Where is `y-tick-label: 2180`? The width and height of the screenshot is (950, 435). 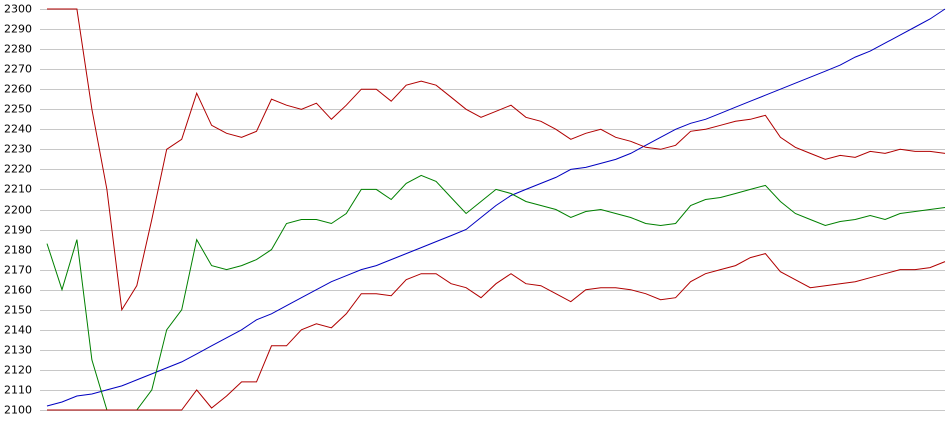 y-tick-label: 2180 is located at coordinates (18, 250).